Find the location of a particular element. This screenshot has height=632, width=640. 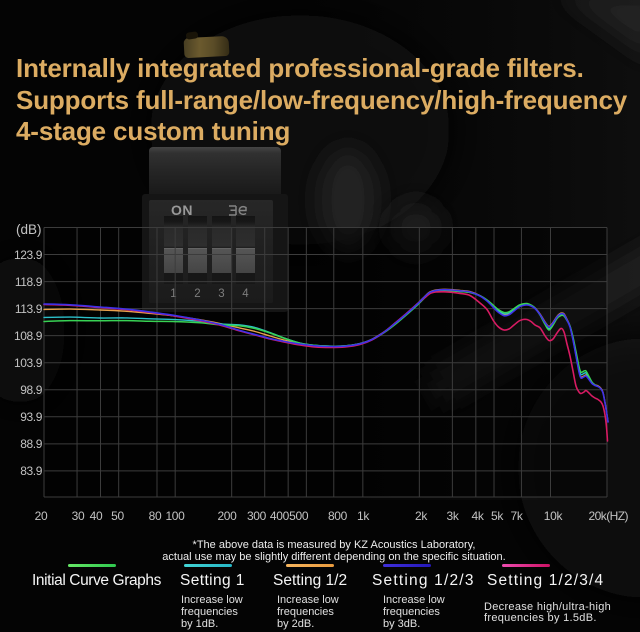

svg-text: 500 is located at coordinates (299, 516).